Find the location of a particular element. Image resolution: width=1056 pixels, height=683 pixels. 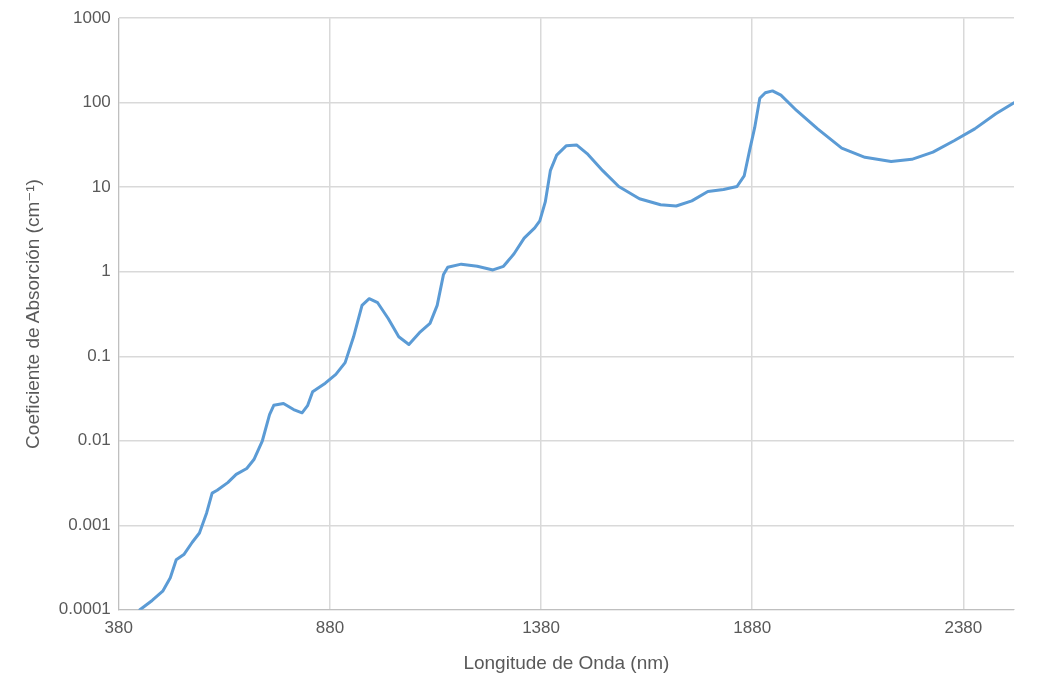

y-axis-title: Coeficiente de Absorción (cm⁻¹) is located at coordinates (32, 314).